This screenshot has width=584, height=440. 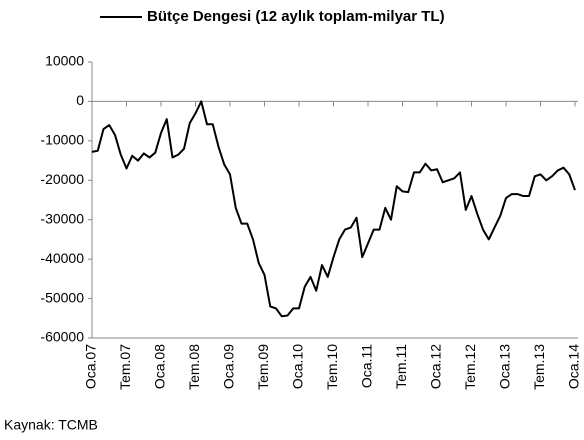 What do you see at coordinates (91, 366) in the screenshot?
I see `x-tick-label: Oca.07` at bounding box center [91, 366].